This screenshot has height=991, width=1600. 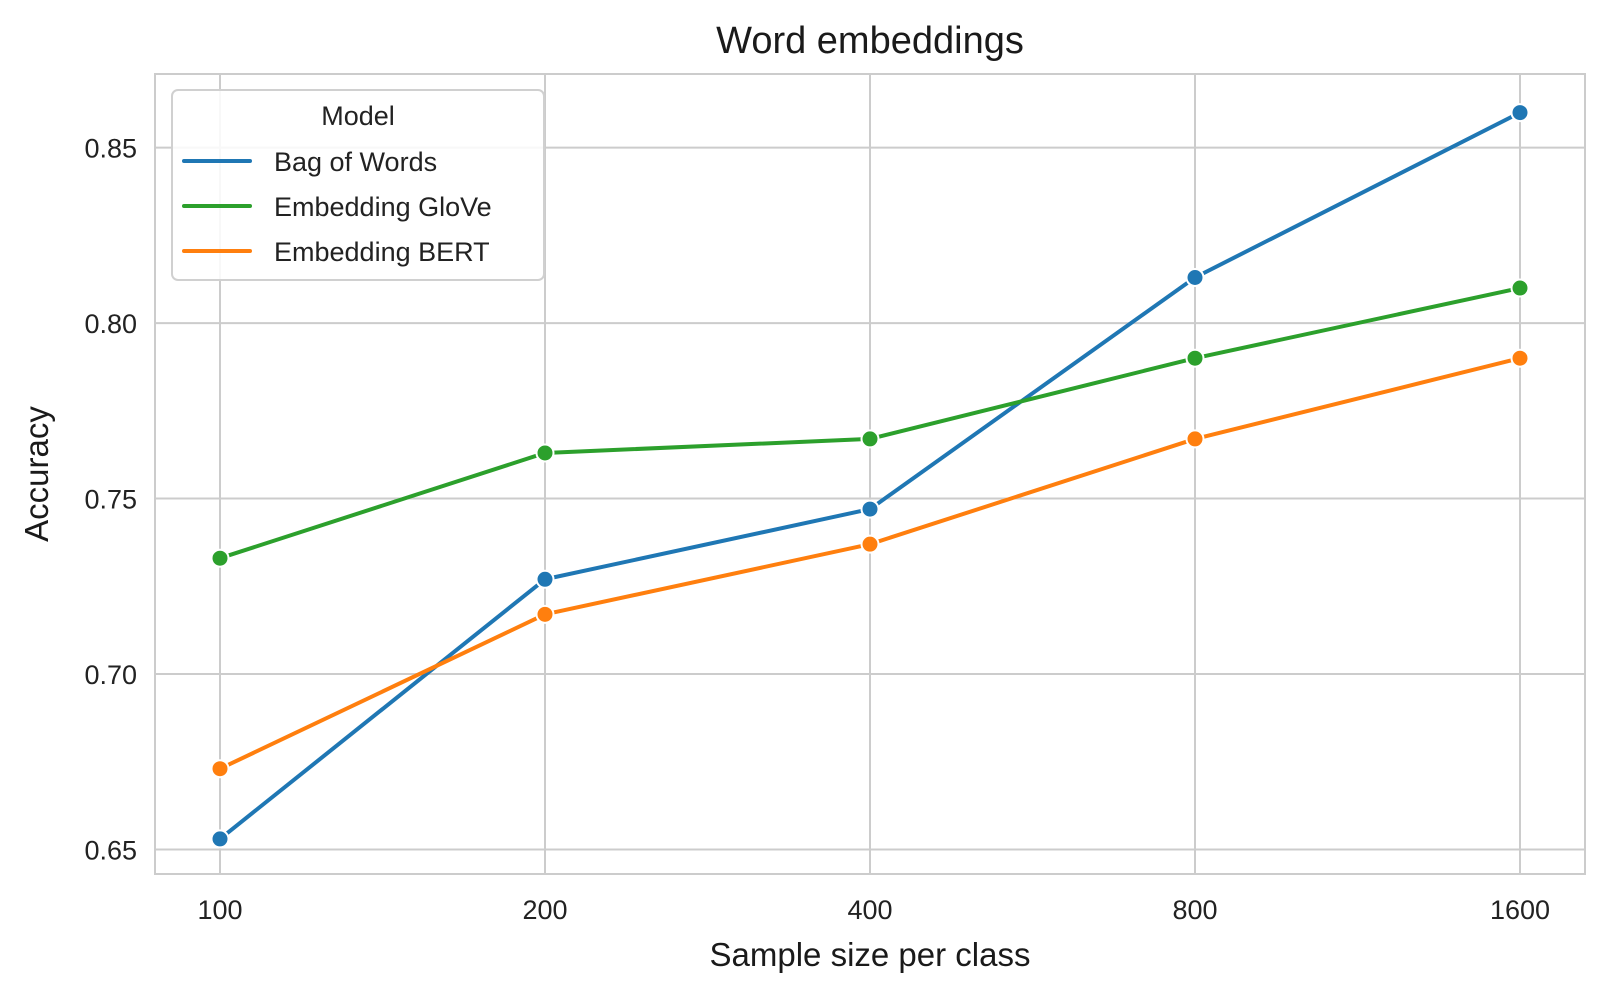 I want to click on y-tick-label: 0.85, so click(x=110, y=149).